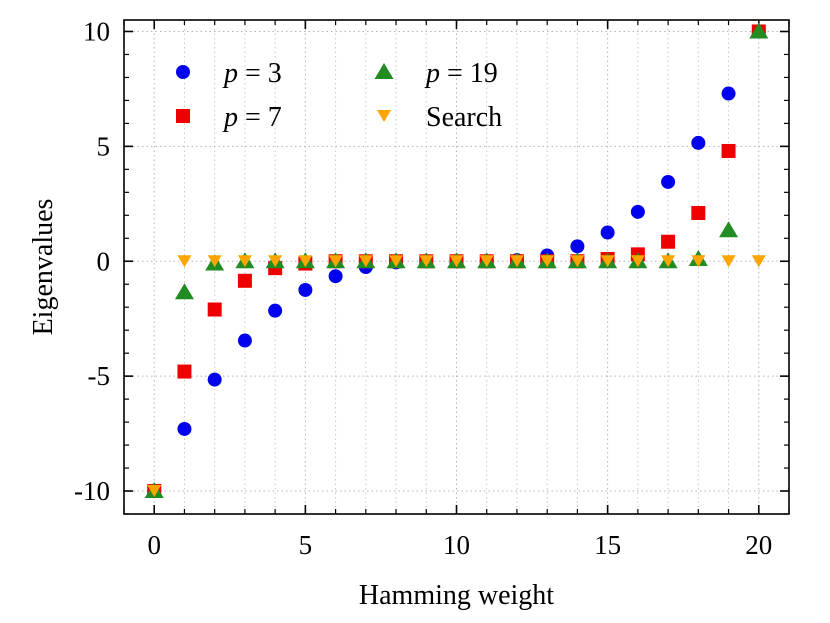 The image size is (830, 623). What do you see at coordinates (456, 595) in the screenshot?
I see `x-axis-title: Hamming weight` at bounding box center [456, 595].